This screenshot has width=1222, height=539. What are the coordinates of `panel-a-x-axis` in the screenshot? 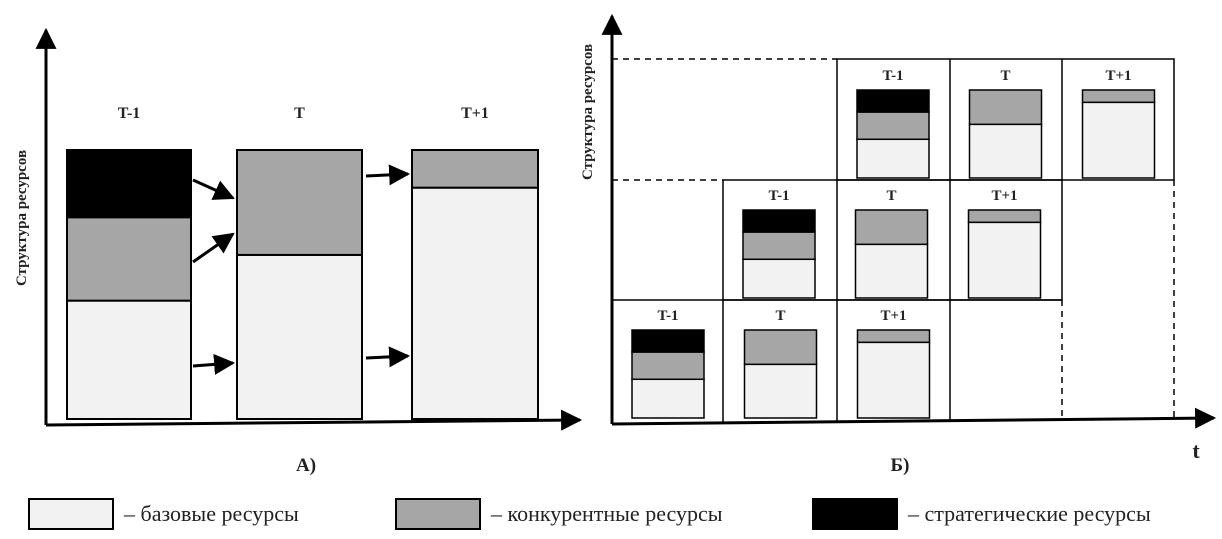 It's located at (314, 420).